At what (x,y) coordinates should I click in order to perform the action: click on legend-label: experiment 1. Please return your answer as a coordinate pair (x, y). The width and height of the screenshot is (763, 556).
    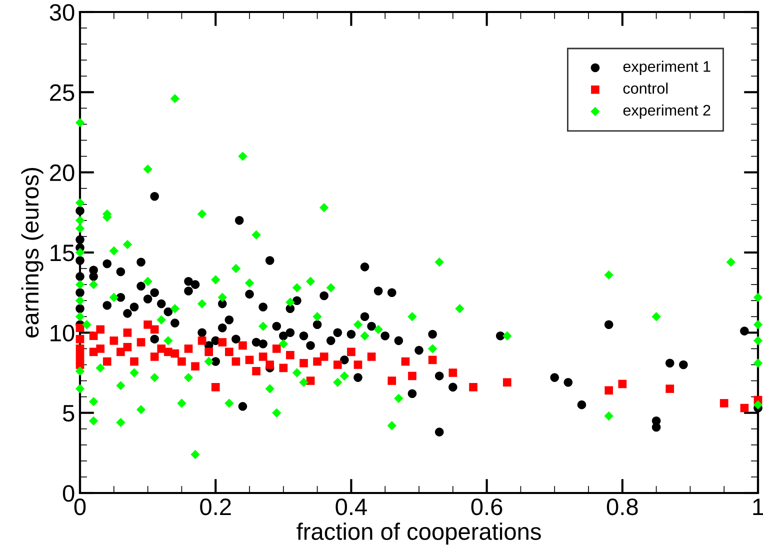
    Looking at the image, I should click on (666, 67).